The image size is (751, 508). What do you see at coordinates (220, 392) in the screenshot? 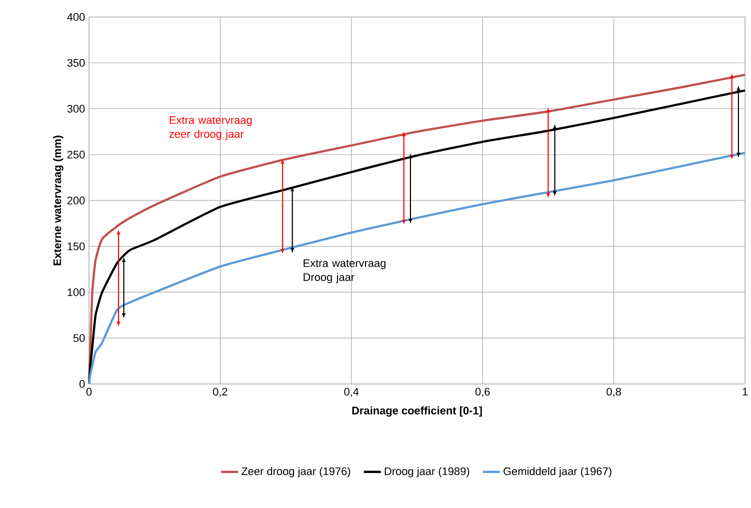
I see `x-tick-label: 0,2` at bounding box center [220, 392].